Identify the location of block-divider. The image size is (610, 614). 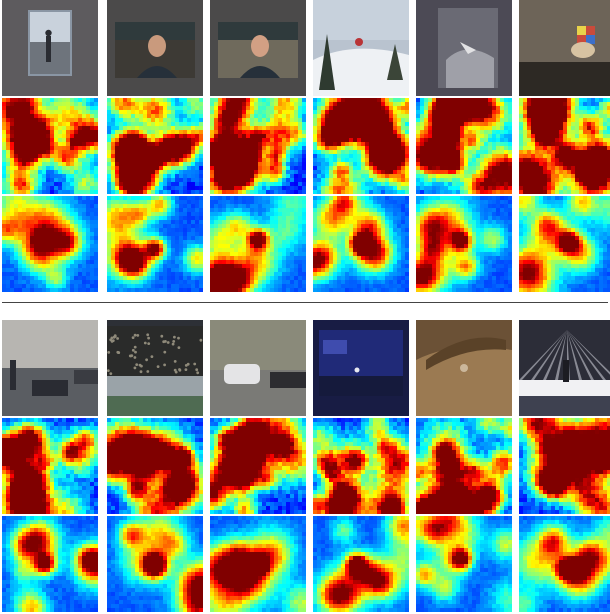
(305, 302).